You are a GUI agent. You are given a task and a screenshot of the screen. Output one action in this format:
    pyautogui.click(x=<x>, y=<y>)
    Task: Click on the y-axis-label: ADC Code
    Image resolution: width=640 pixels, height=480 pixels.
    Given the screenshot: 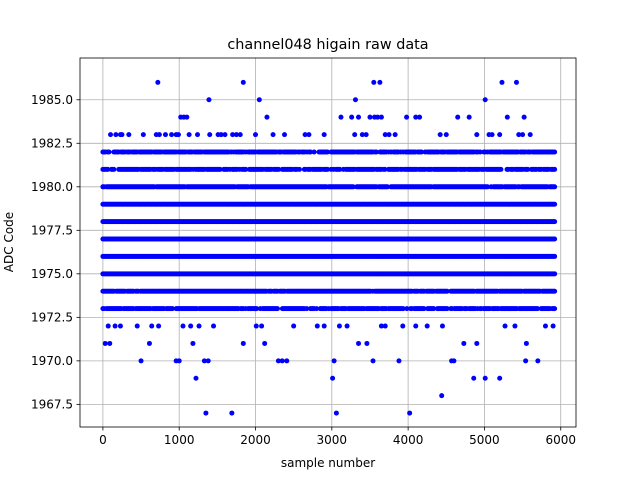 What is the action you would take?
    pyautogui.click(x=9, y=242)
    